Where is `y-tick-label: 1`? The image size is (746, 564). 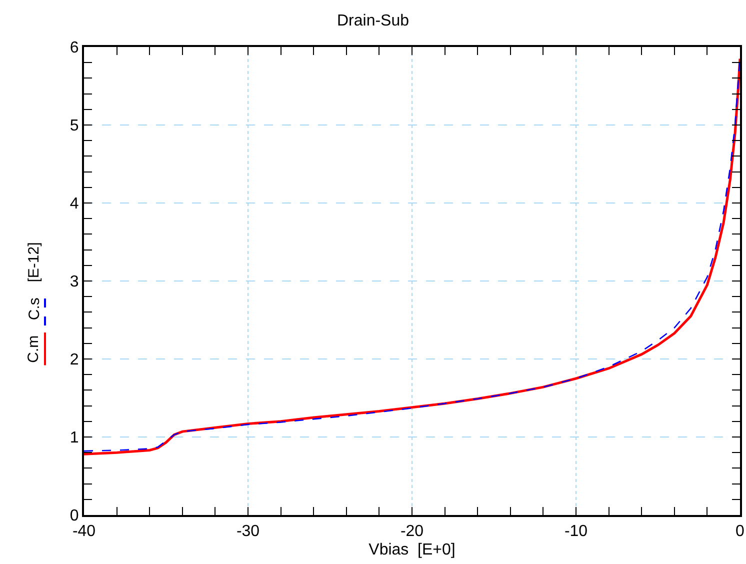 y-tick-label: 1 is located at coordinates (74, 438).